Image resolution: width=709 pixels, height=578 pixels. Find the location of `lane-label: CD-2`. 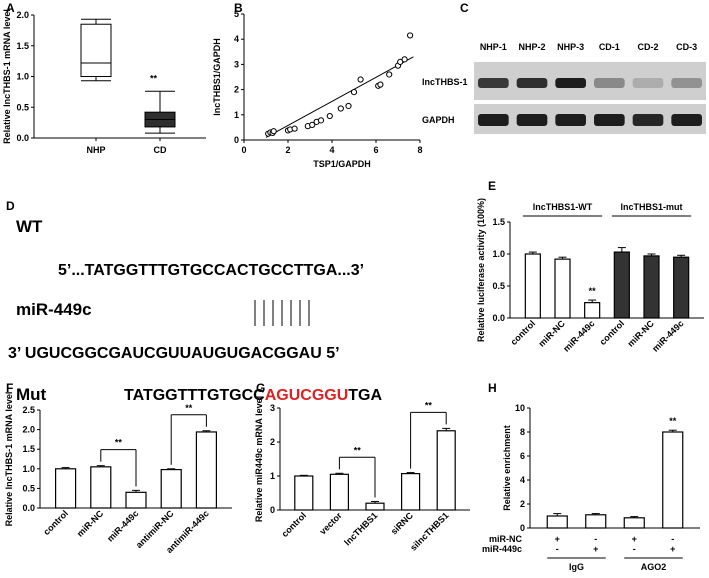

lane-label: CD-2 is located at coordinates (647, 47).